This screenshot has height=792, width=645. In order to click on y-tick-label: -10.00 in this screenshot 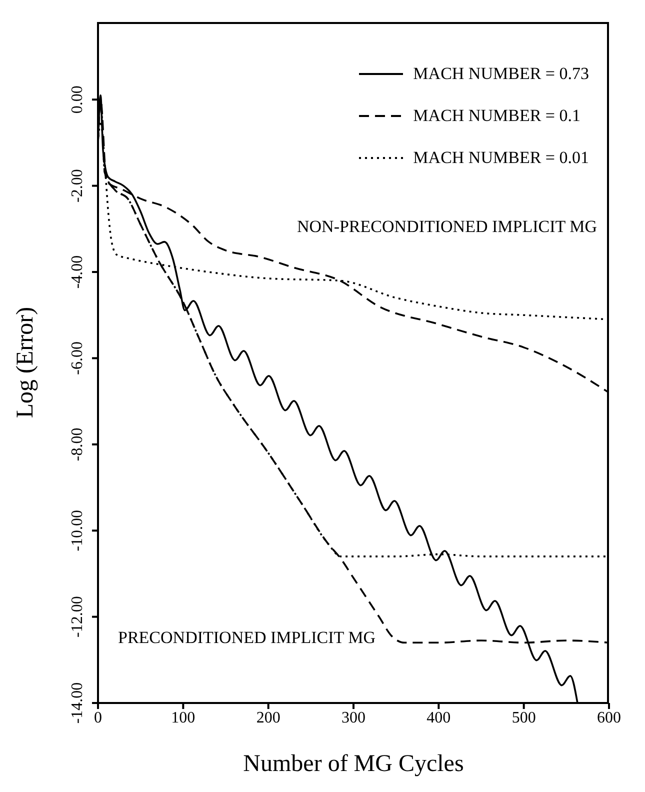, I will do `click(77, 531)`.